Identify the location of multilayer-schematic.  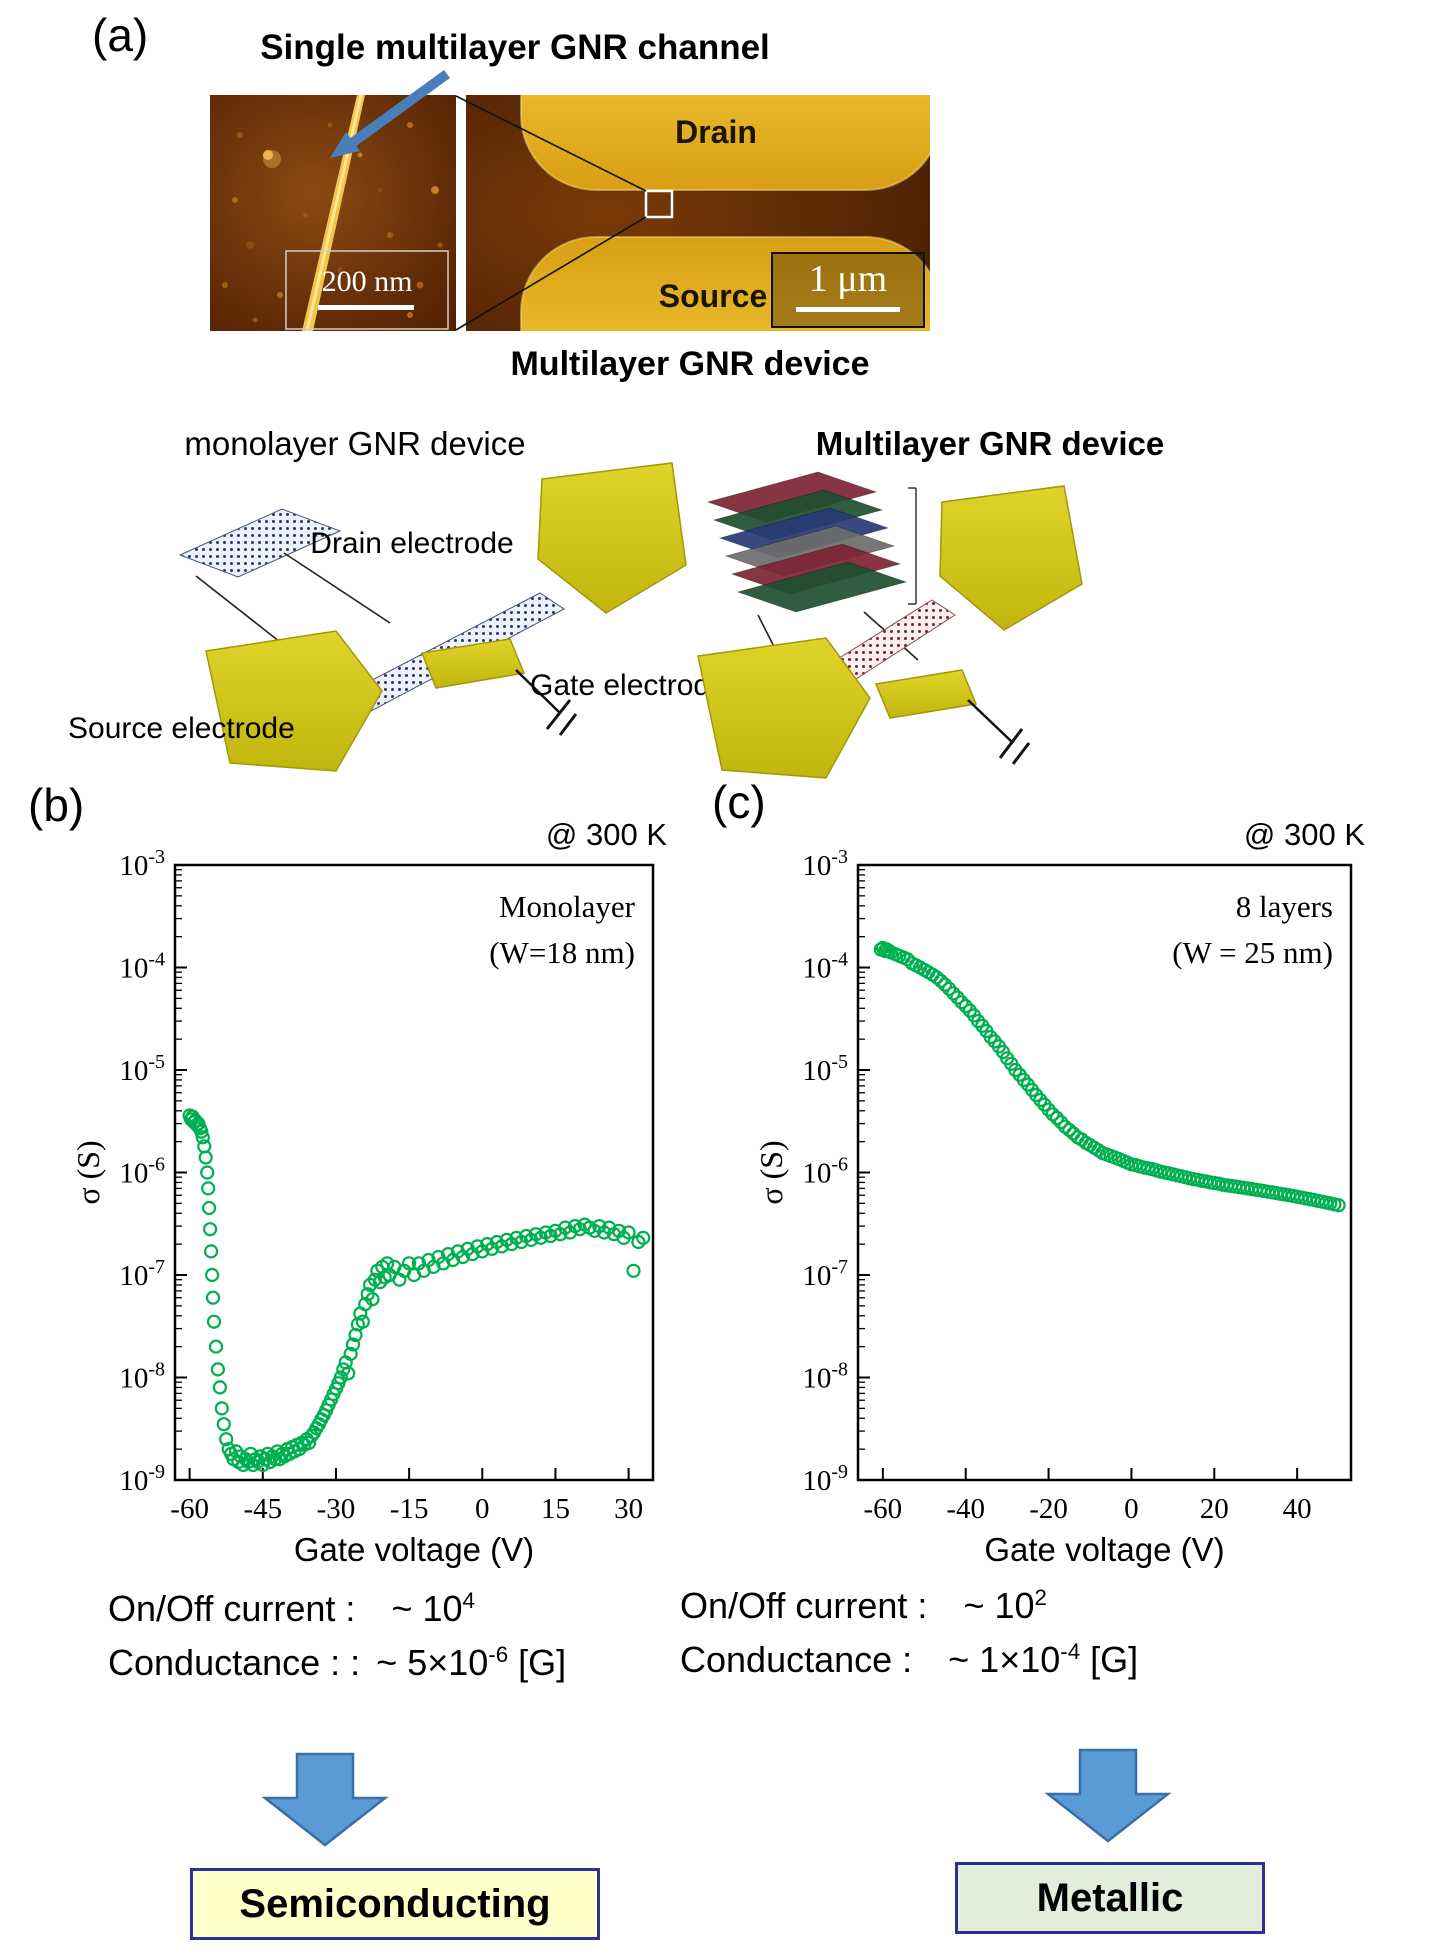
(885, 635).